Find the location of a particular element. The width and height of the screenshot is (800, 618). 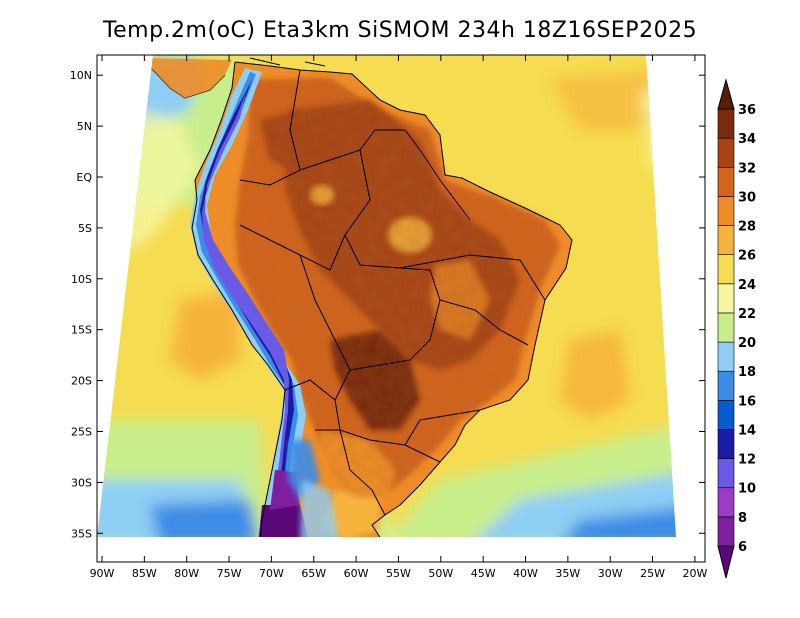

lon-tick-label: 35W is located at coordinates (567, 573).